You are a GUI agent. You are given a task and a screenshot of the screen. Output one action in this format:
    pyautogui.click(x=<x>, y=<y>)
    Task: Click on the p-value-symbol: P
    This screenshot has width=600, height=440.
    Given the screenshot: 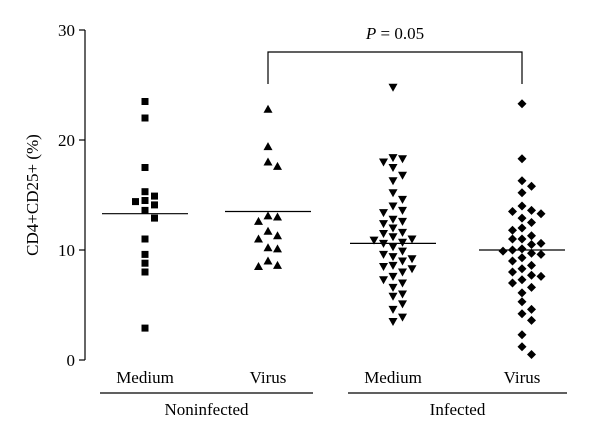 What is the action you would take?
    pyautogui.click(x=370, y=33)
    